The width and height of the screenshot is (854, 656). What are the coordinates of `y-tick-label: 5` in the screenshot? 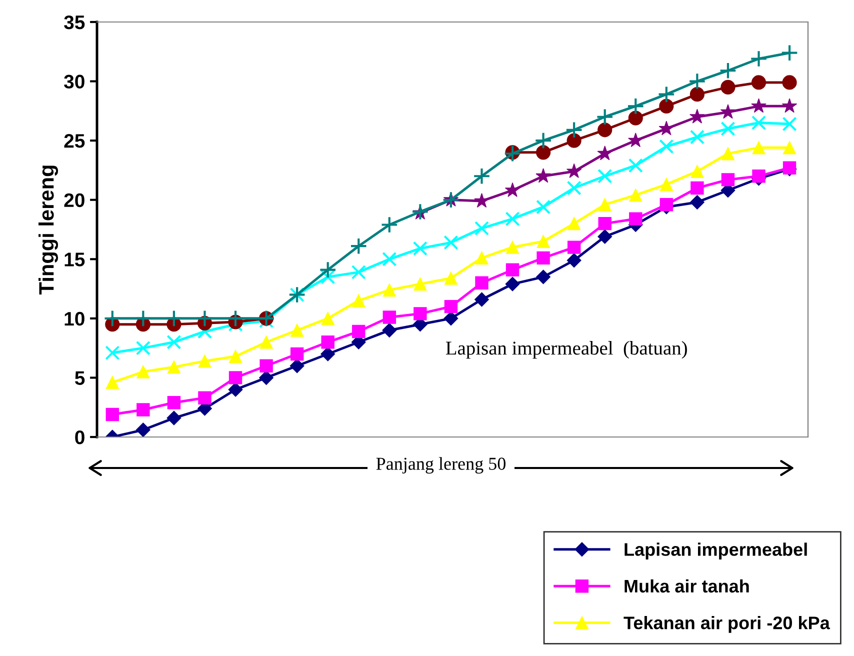 It's located at (79, 378).